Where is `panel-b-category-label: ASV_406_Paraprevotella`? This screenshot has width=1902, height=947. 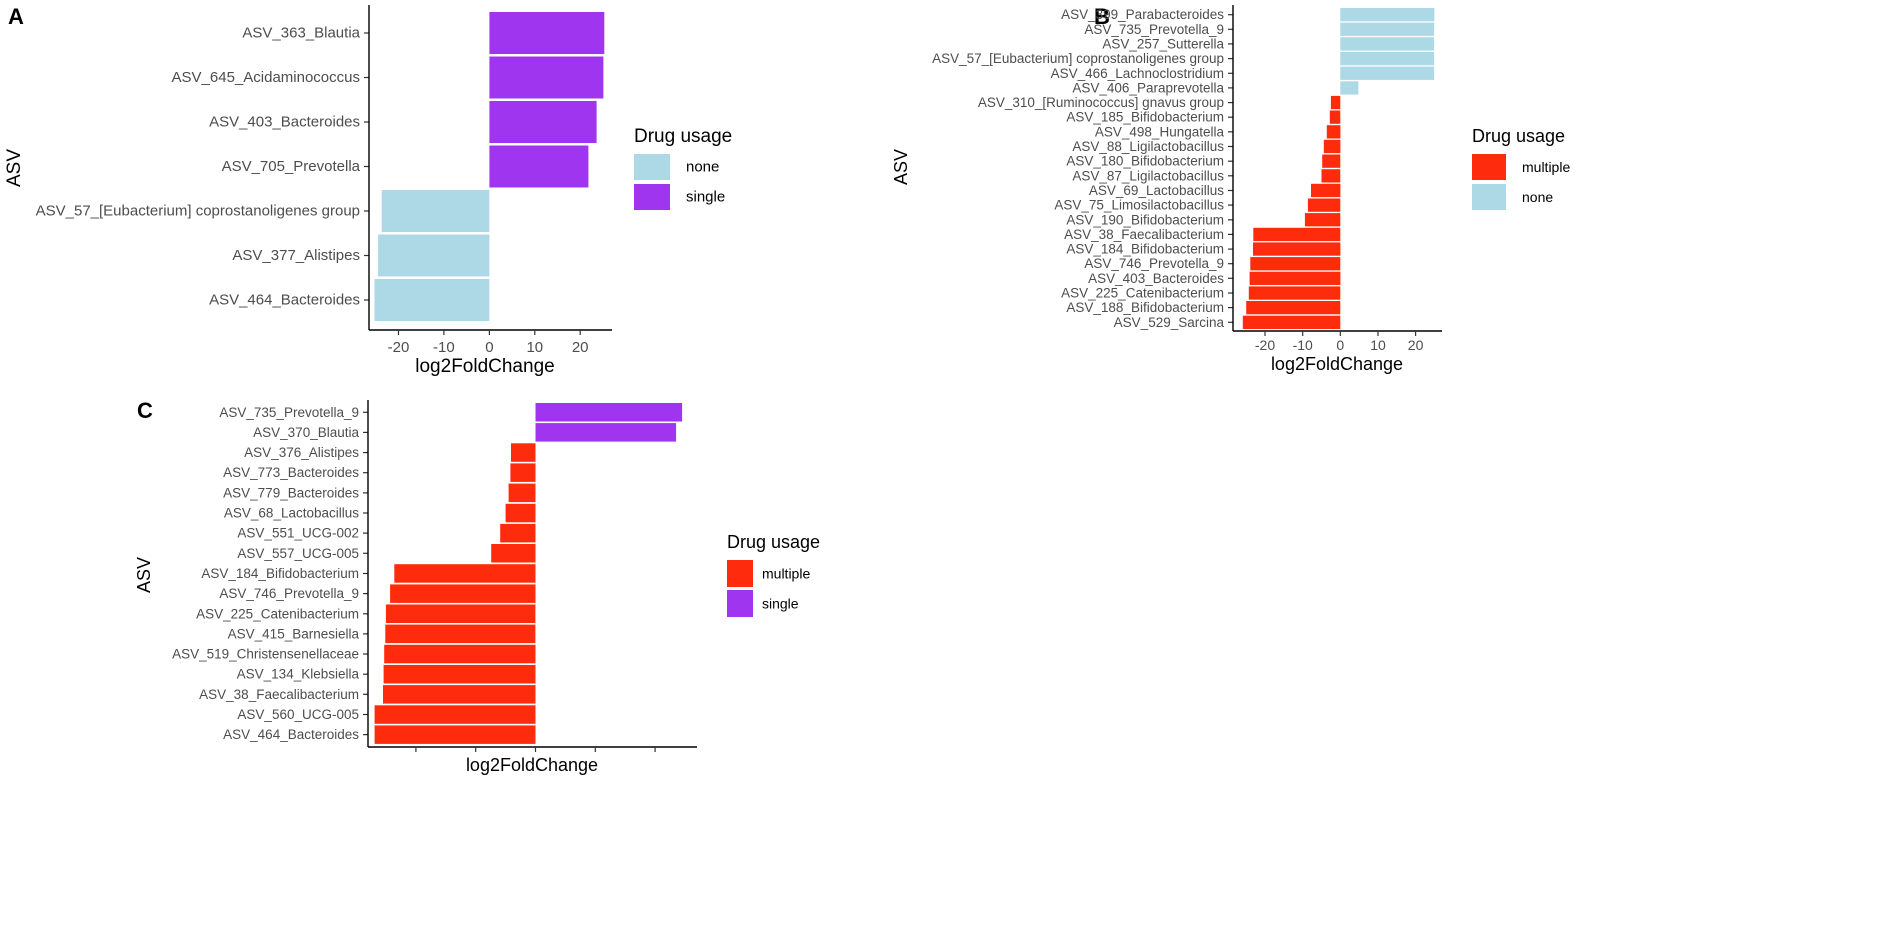
panel-b-category-label: ASV_406_Paraprevotella is located at coordinates (1148, 87).